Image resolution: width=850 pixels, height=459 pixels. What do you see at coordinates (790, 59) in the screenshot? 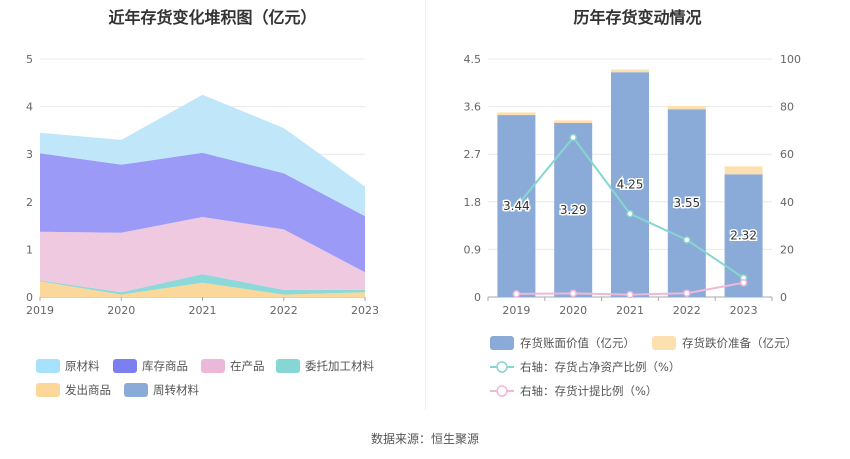
I see `right-y-tick-label: 100` at bounding box center [790, 59].